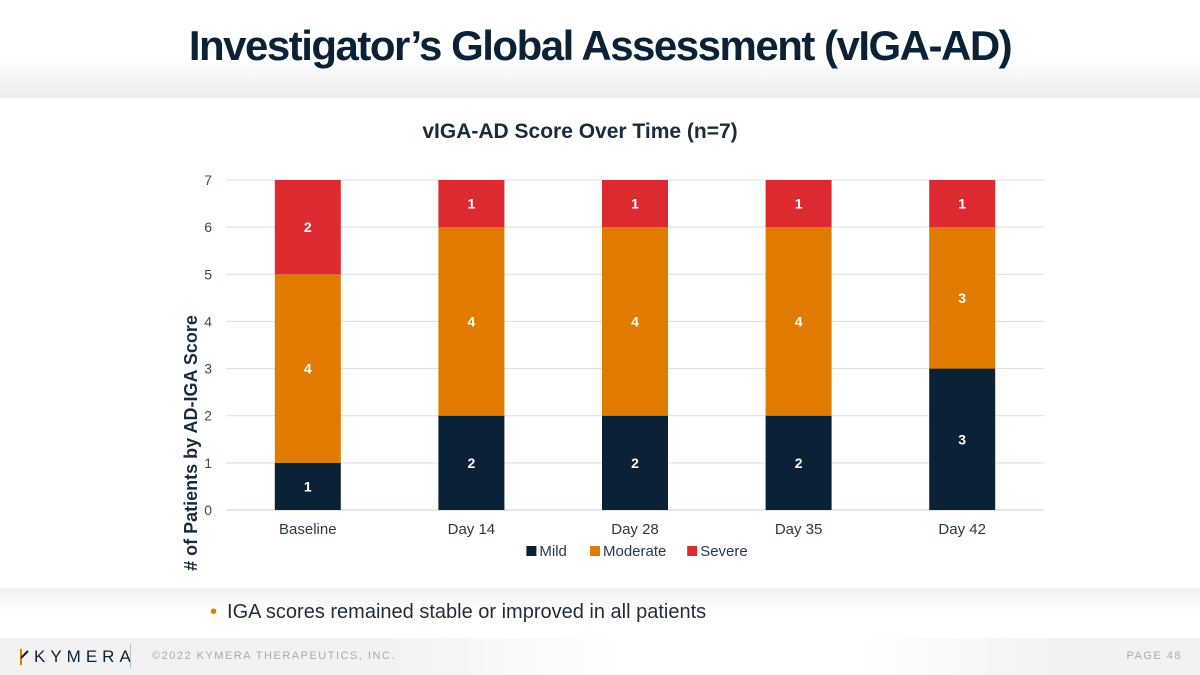 The height and width of the screenshot is (675, 1200). Describe the element at coordinates (962, 529) in the screenshot. I see `x-tick-label: Day 42` at that location.